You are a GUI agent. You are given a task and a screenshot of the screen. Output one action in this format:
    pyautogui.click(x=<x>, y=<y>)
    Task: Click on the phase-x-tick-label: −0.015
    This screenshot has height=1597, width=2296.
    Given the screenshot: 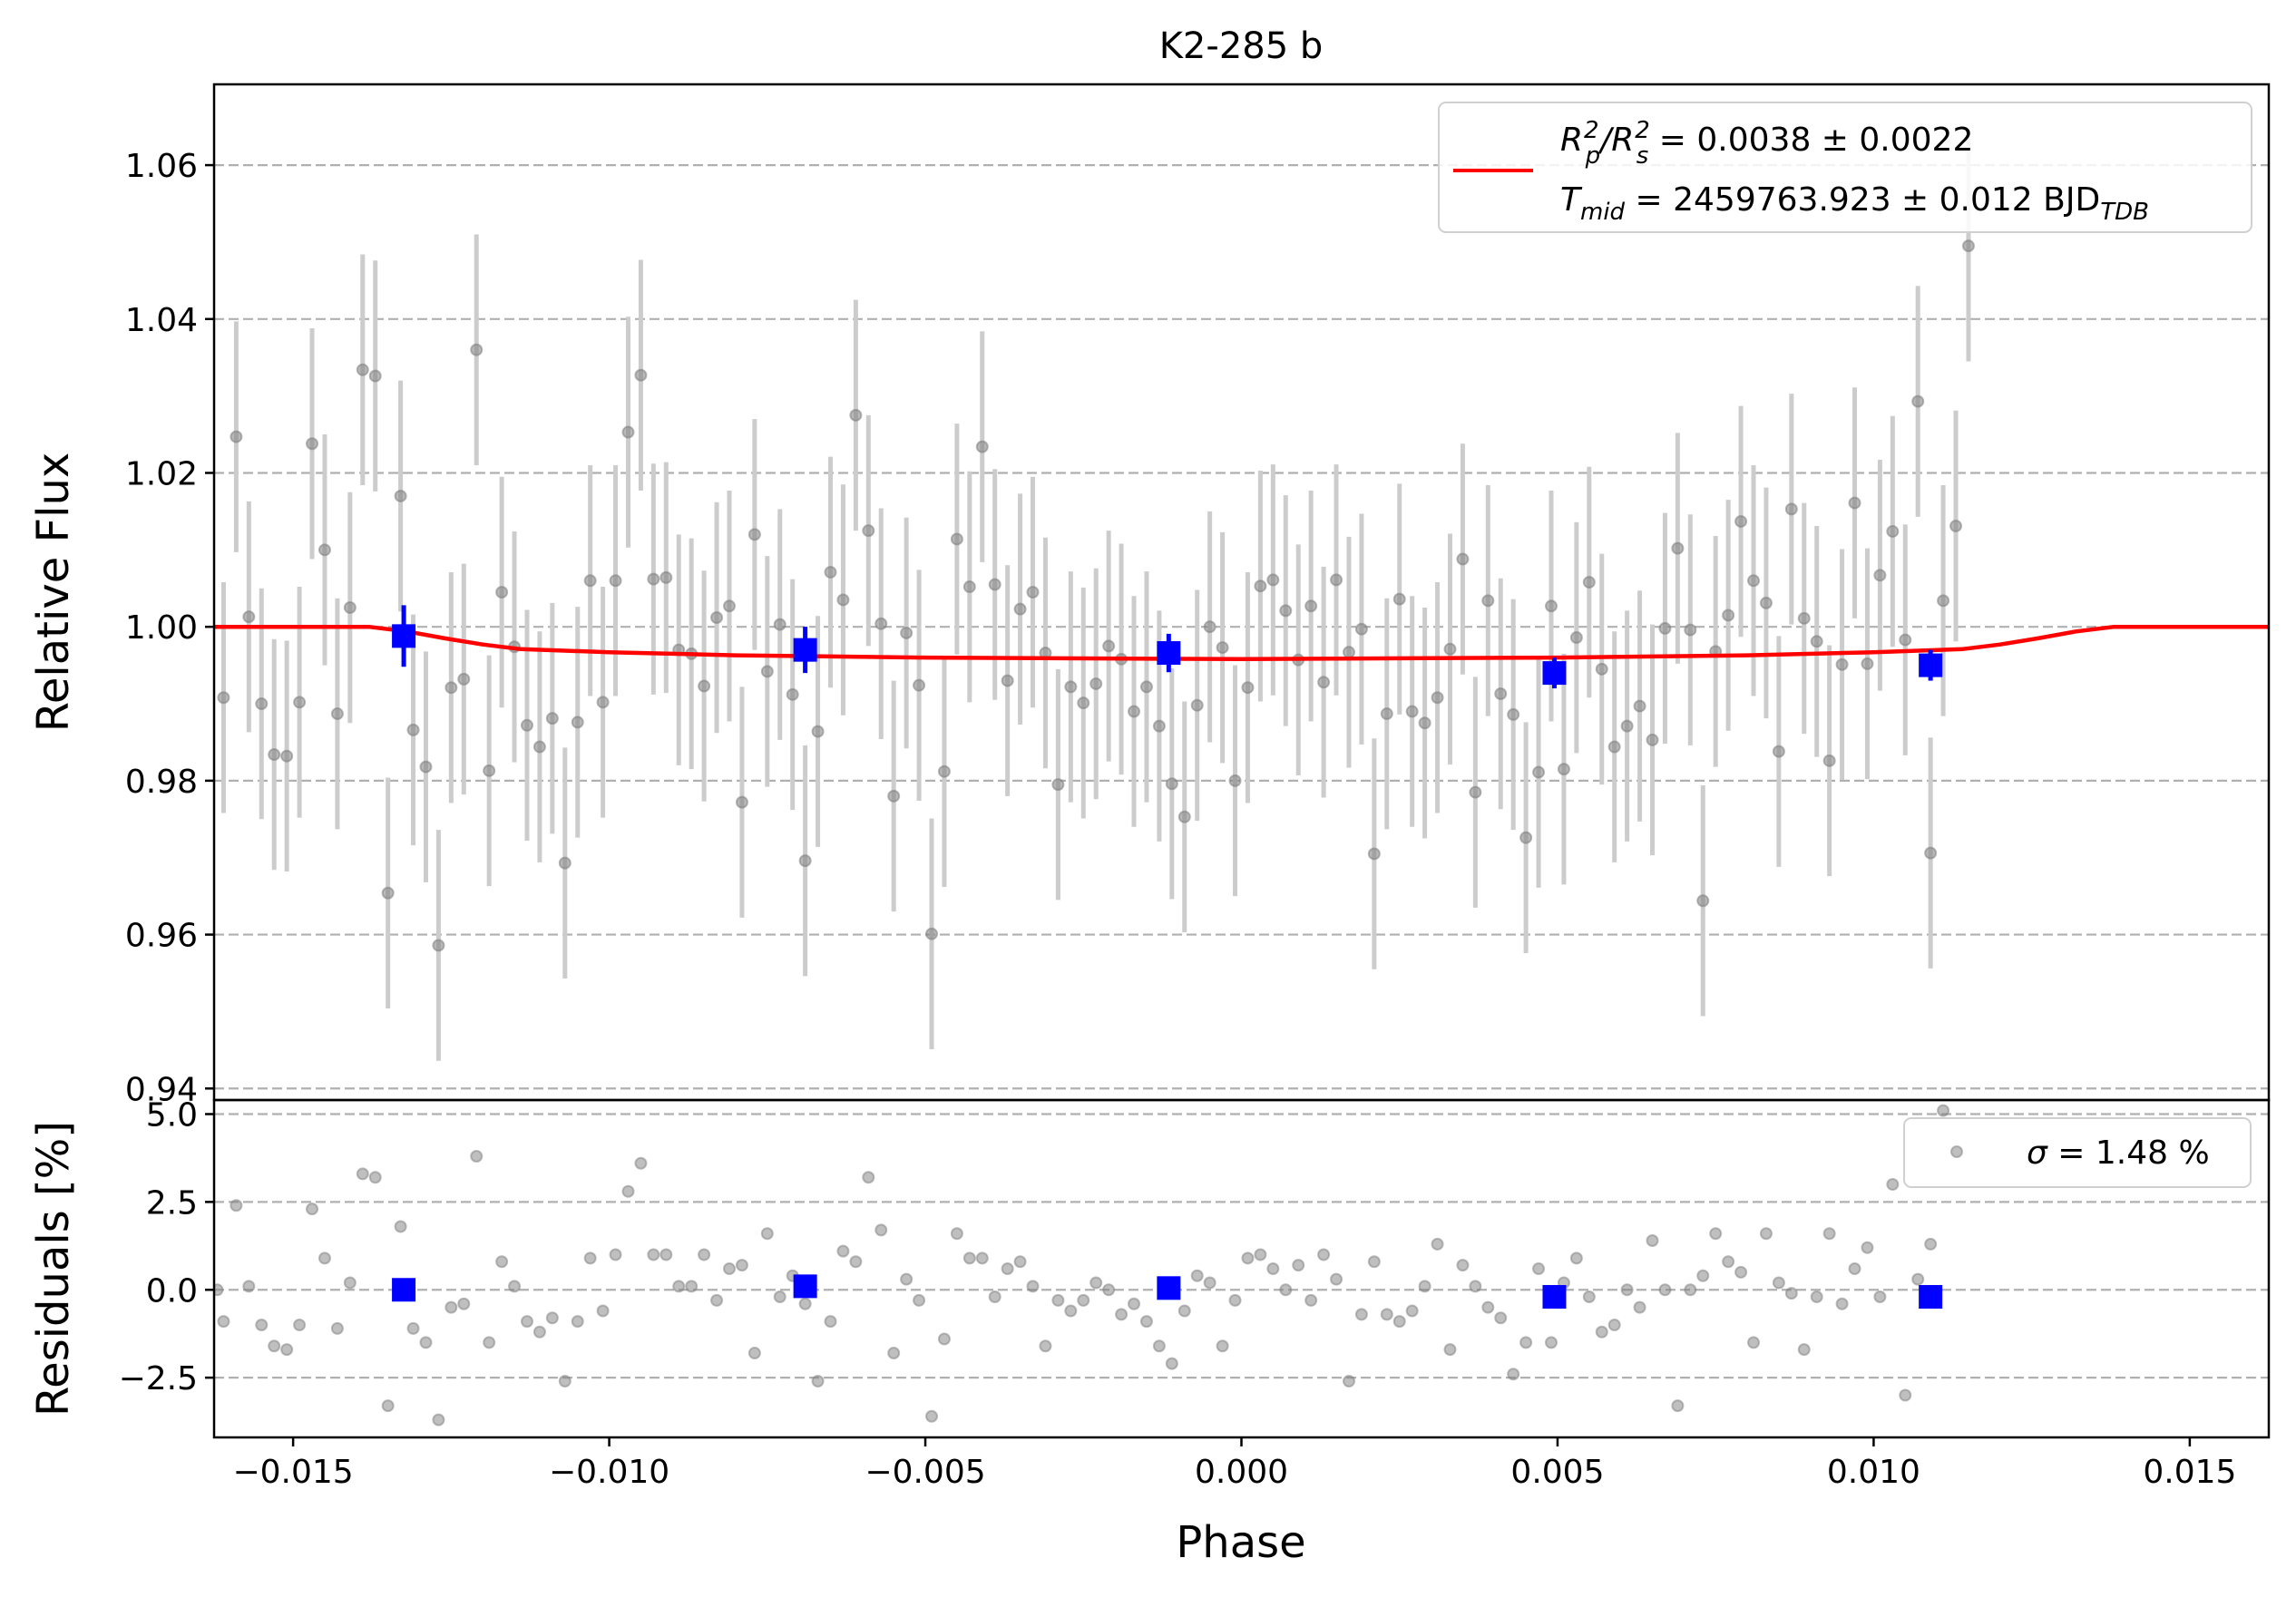 What is the action you would take?
    pyautogui.click(x=292, y=1472)
    